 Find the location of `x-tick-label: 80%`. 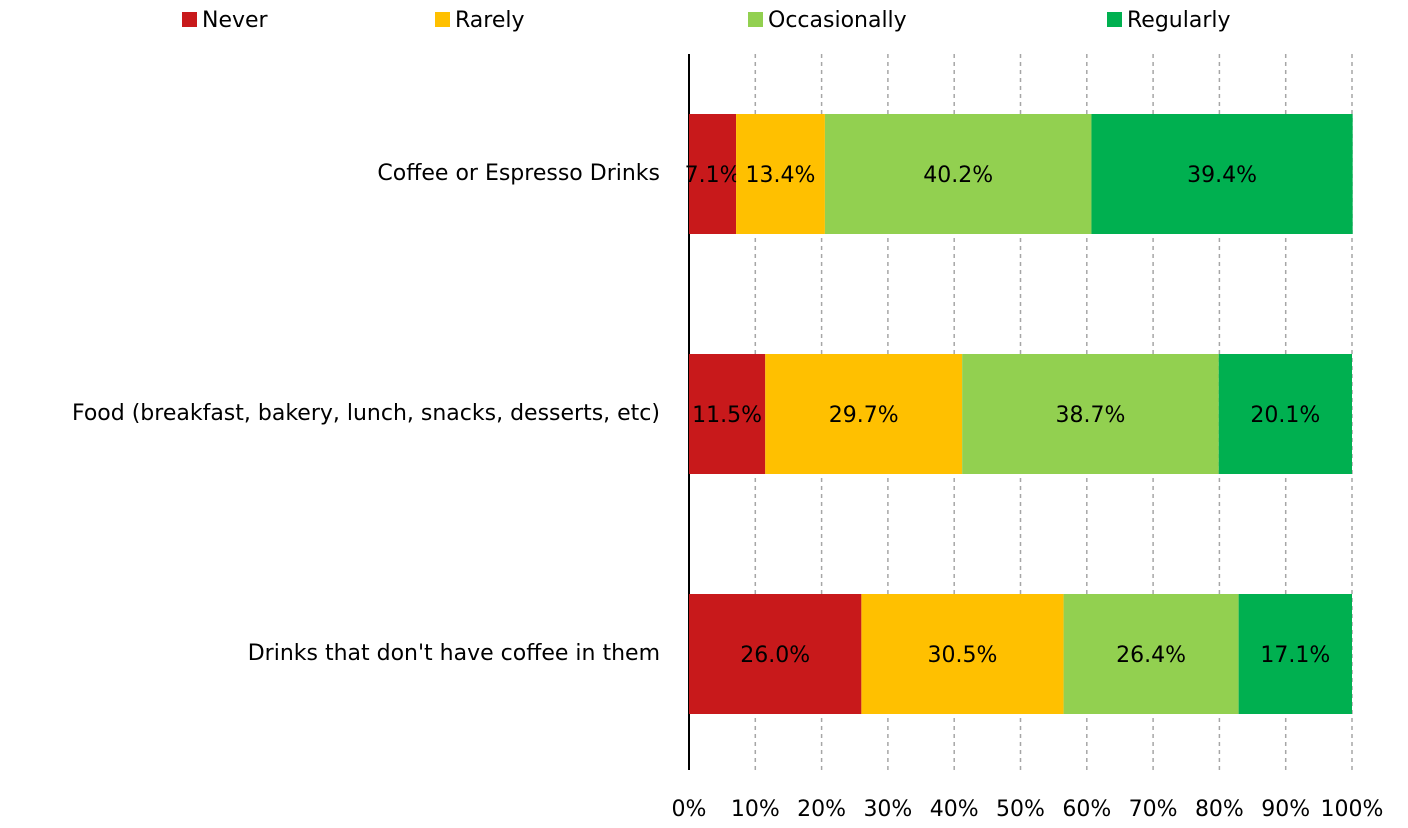

x-tick-label: 80% is located at coordinates (1219, 809).